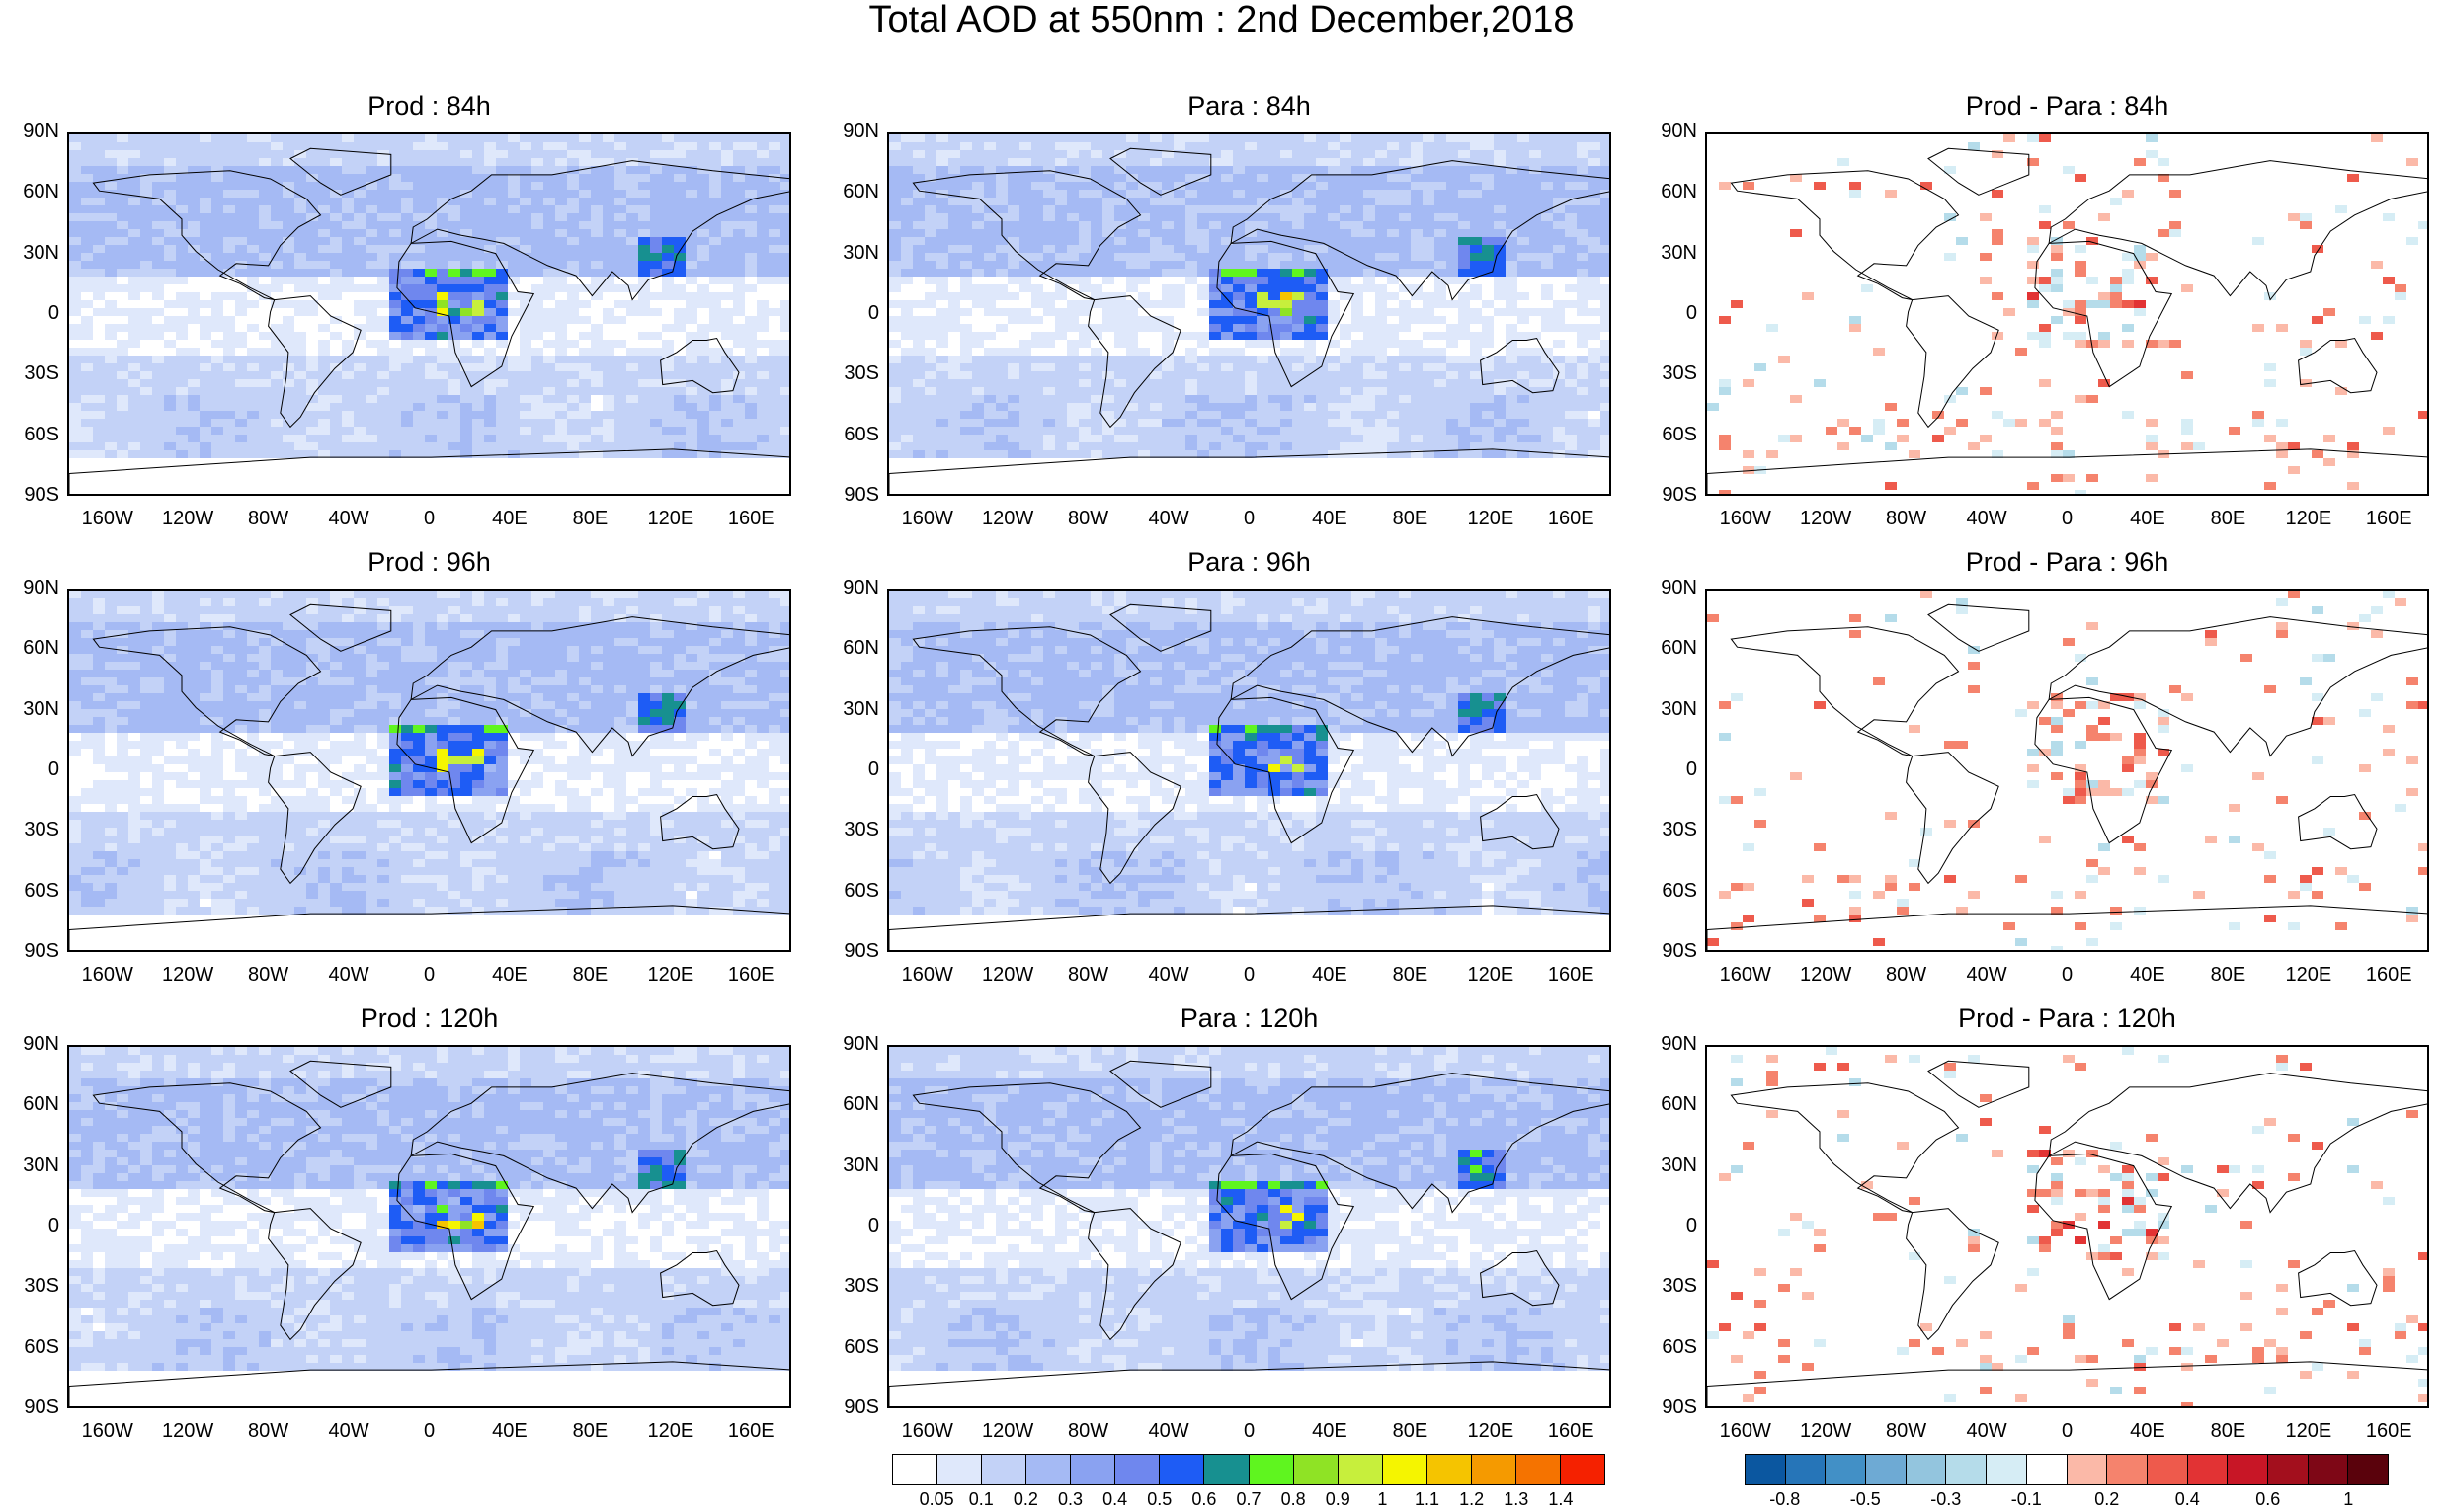 The height and width of the screenshot is (1512, 2443). Describe the element at coordinates (1025, 1499) in the screenshot. I see `colorbar-label: 0.2` at that location.